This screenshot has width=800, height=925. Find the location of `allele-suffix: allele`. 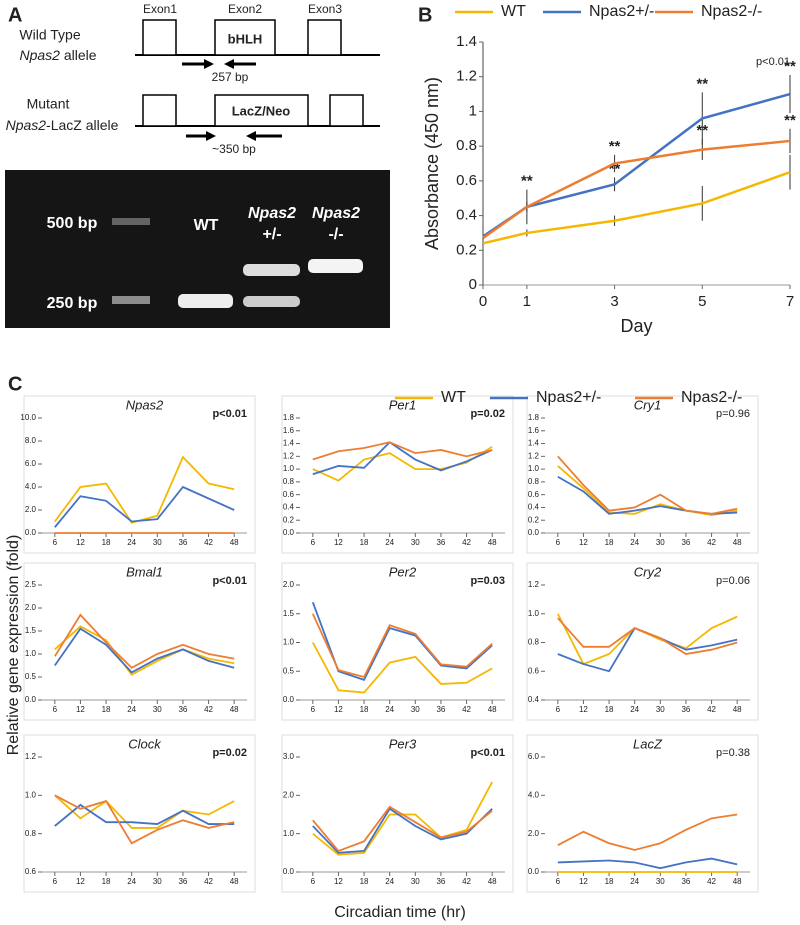

allele-suffix: allele is located at coordinates (78, 55).